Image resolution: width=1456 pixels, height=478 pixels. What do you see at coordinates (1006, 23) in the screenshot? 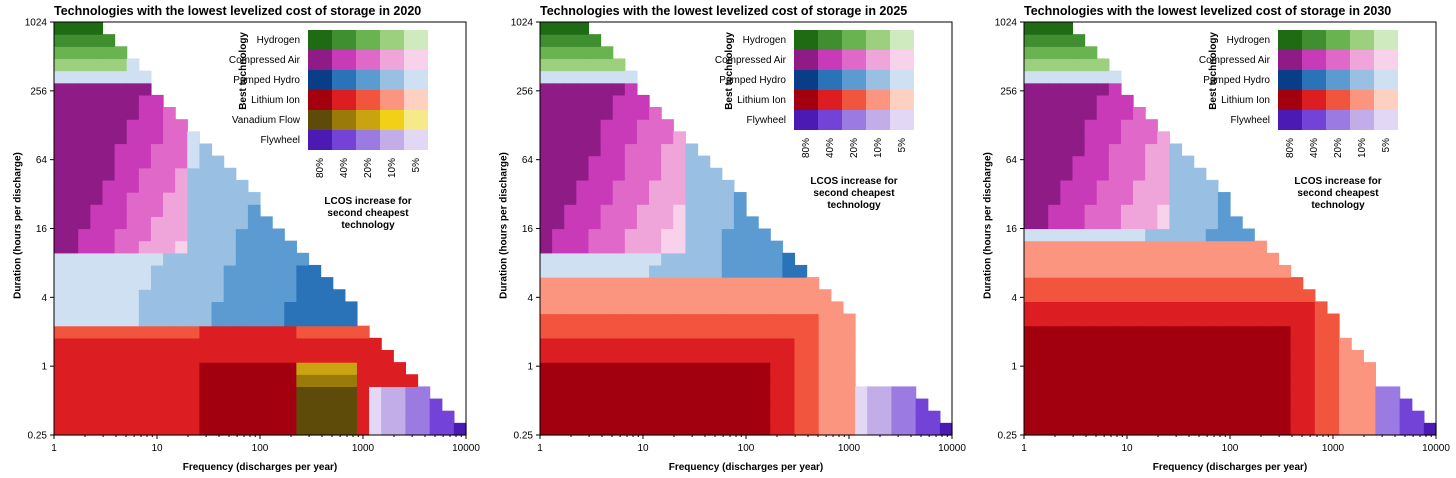
I see `y-tick-label: 1024` at bounding box center [1006, 23].